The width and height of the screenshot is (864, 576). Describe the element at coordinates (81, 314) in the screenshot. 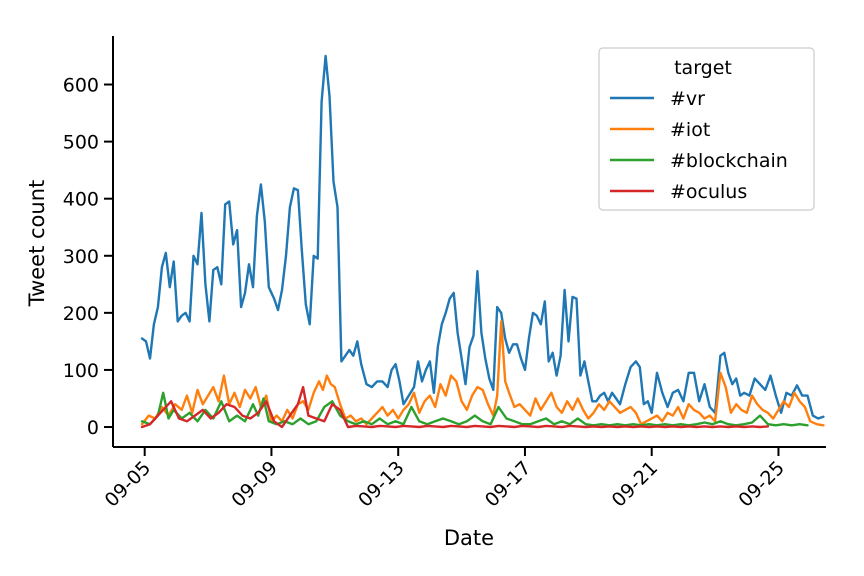

I see `y-tick-label: 200` at that location.